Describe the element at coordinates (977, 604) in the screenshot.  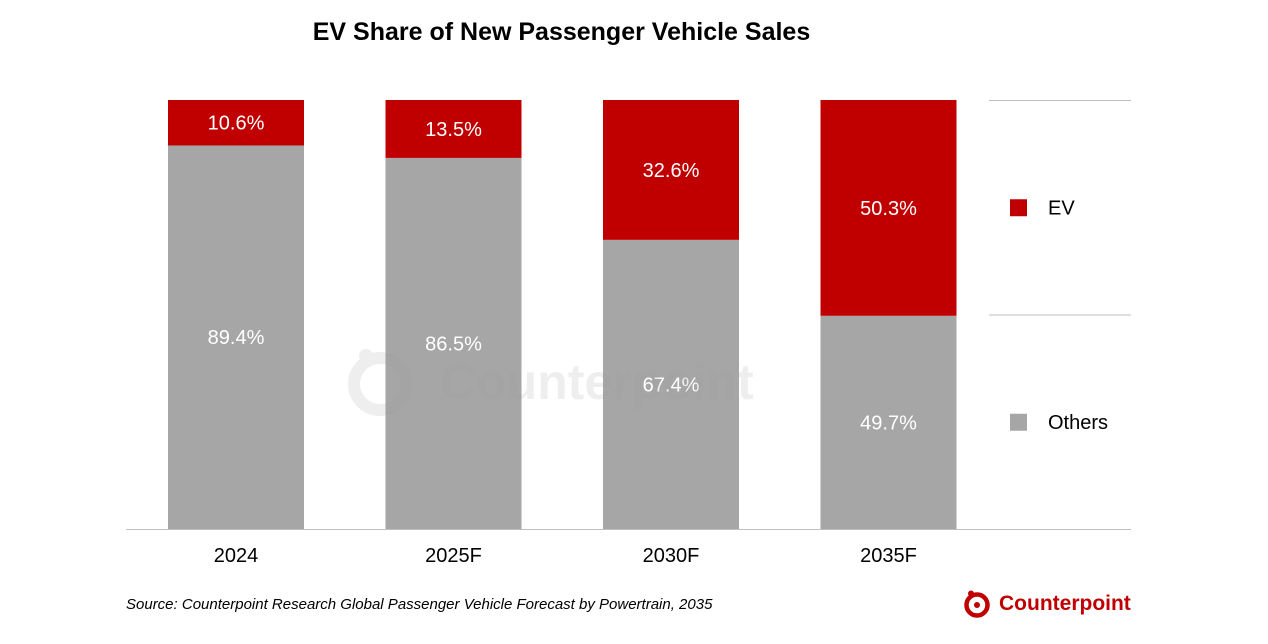
I see `brand-logo-icon` at that location.